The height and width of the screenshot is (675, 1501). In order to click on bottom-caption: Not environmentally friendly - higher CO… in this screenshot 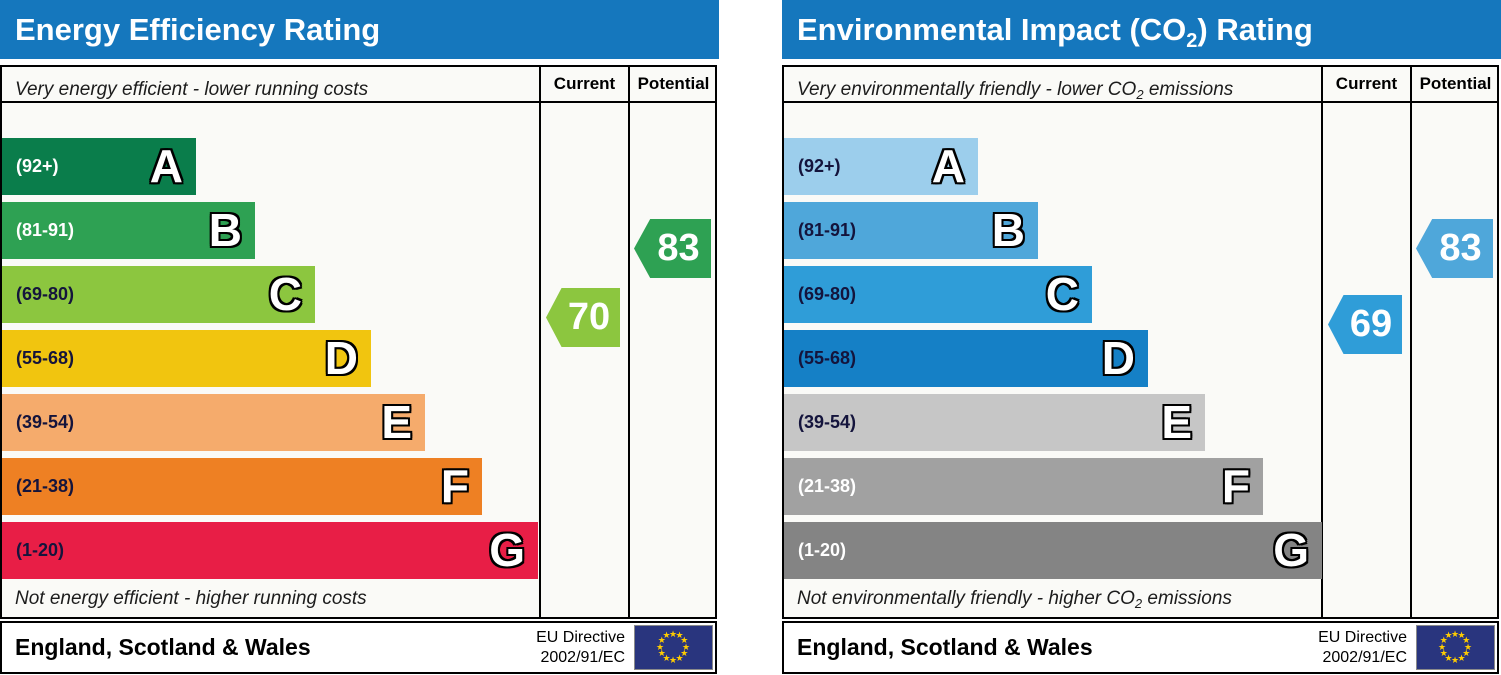, I will do `click(1014, 599)`.